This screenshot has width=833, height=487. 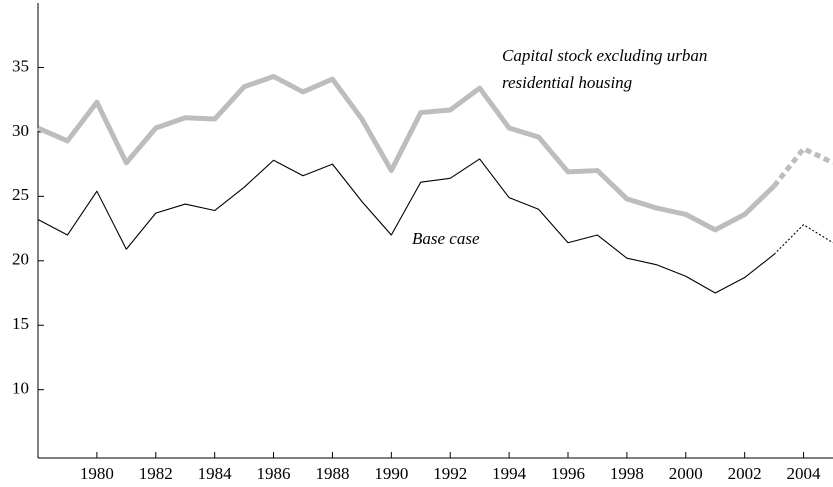 What do you see at coordinates (391, 473) in the screenshot?
I see `x-tick-label: 1990` at bounding box center [391, 473].